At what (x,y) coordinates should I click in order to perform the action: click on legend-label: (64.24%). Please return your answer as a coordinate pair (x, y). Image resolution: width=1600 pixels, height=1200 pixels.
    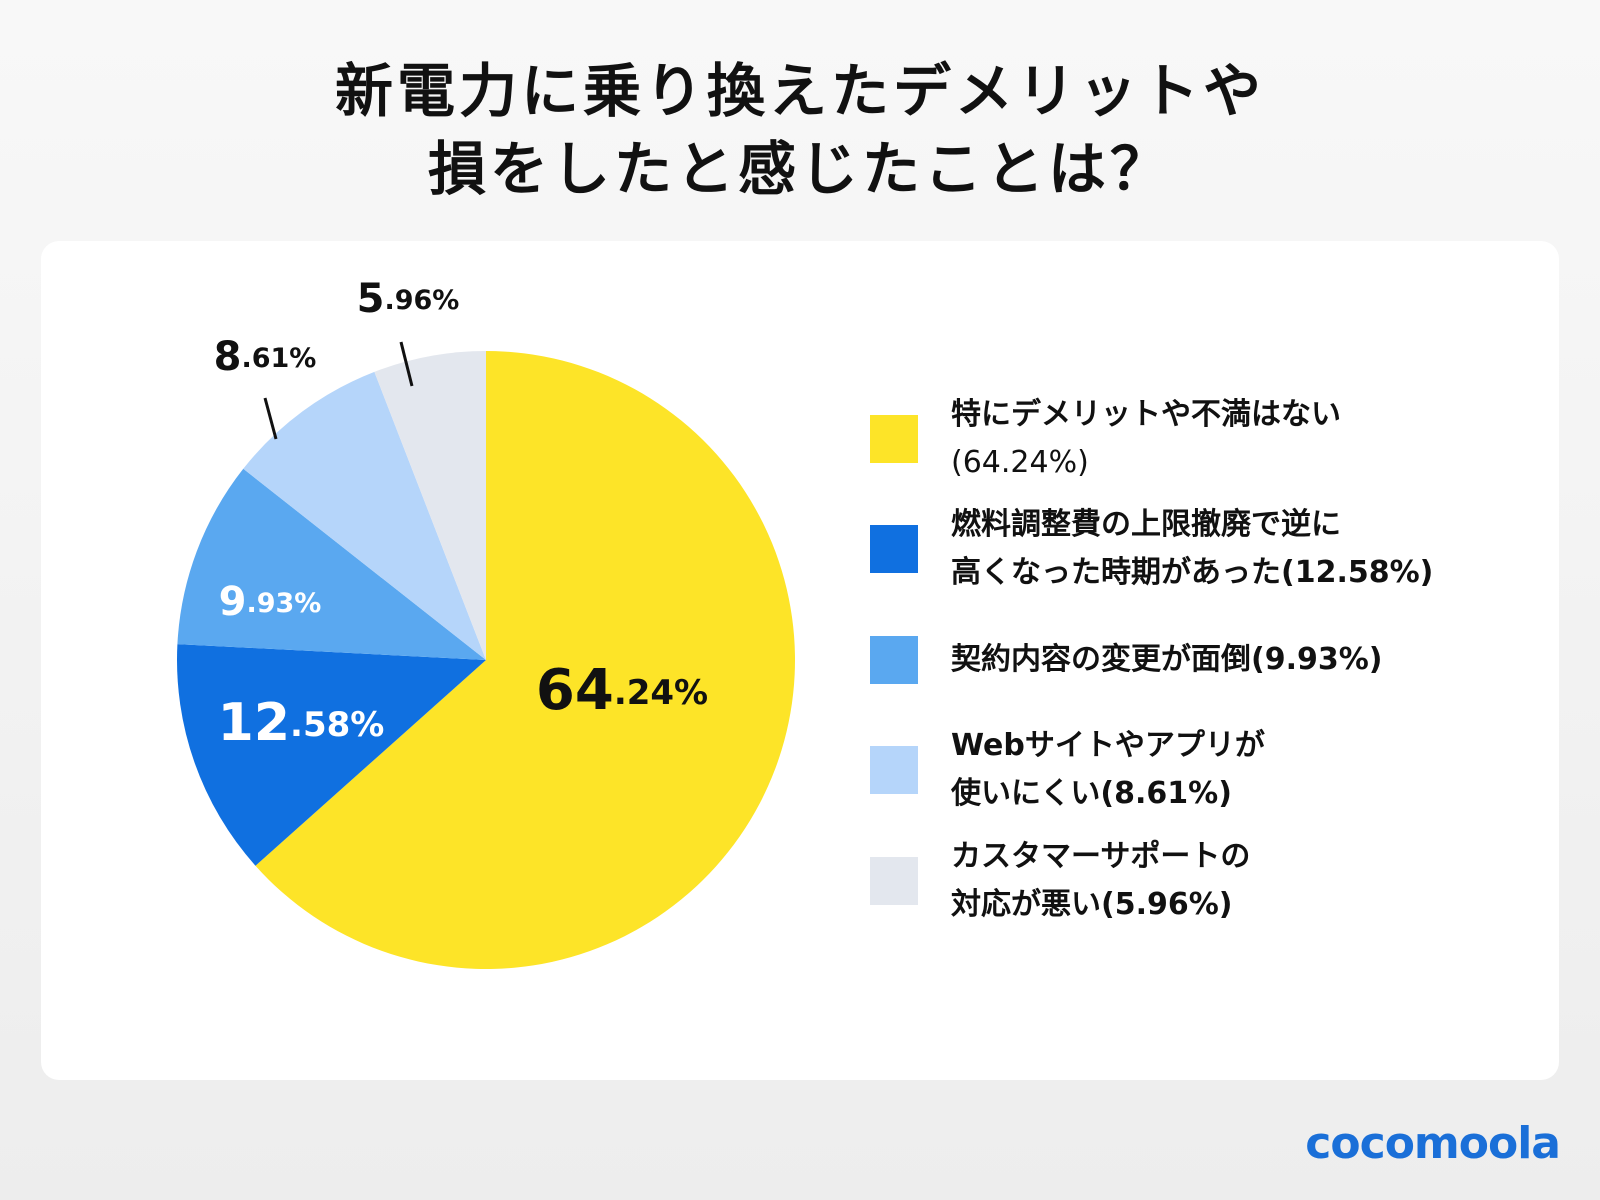
    Looking at the image, I should click on (1020, 462).